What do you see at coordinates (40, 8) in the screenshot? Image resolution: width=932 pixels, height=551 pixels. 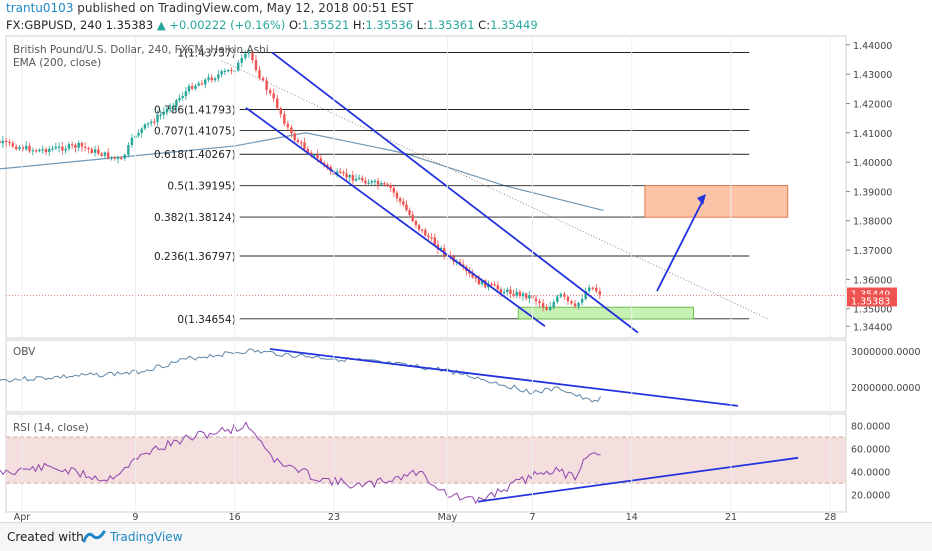 I see `author-link: trantu0103` at bounding box center [40, 8].